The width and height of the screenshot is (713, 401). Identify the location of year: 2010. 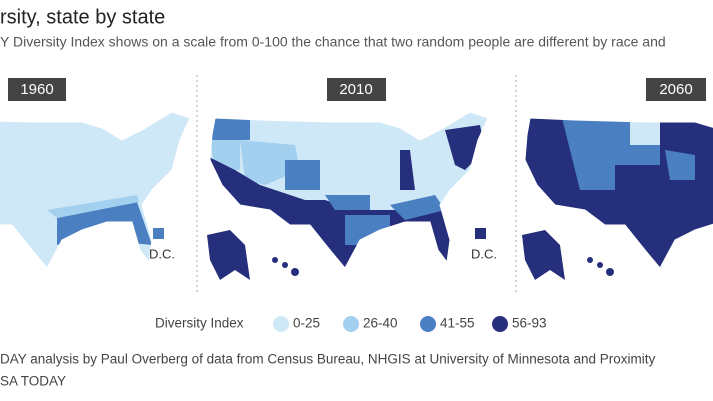
(355, 89).